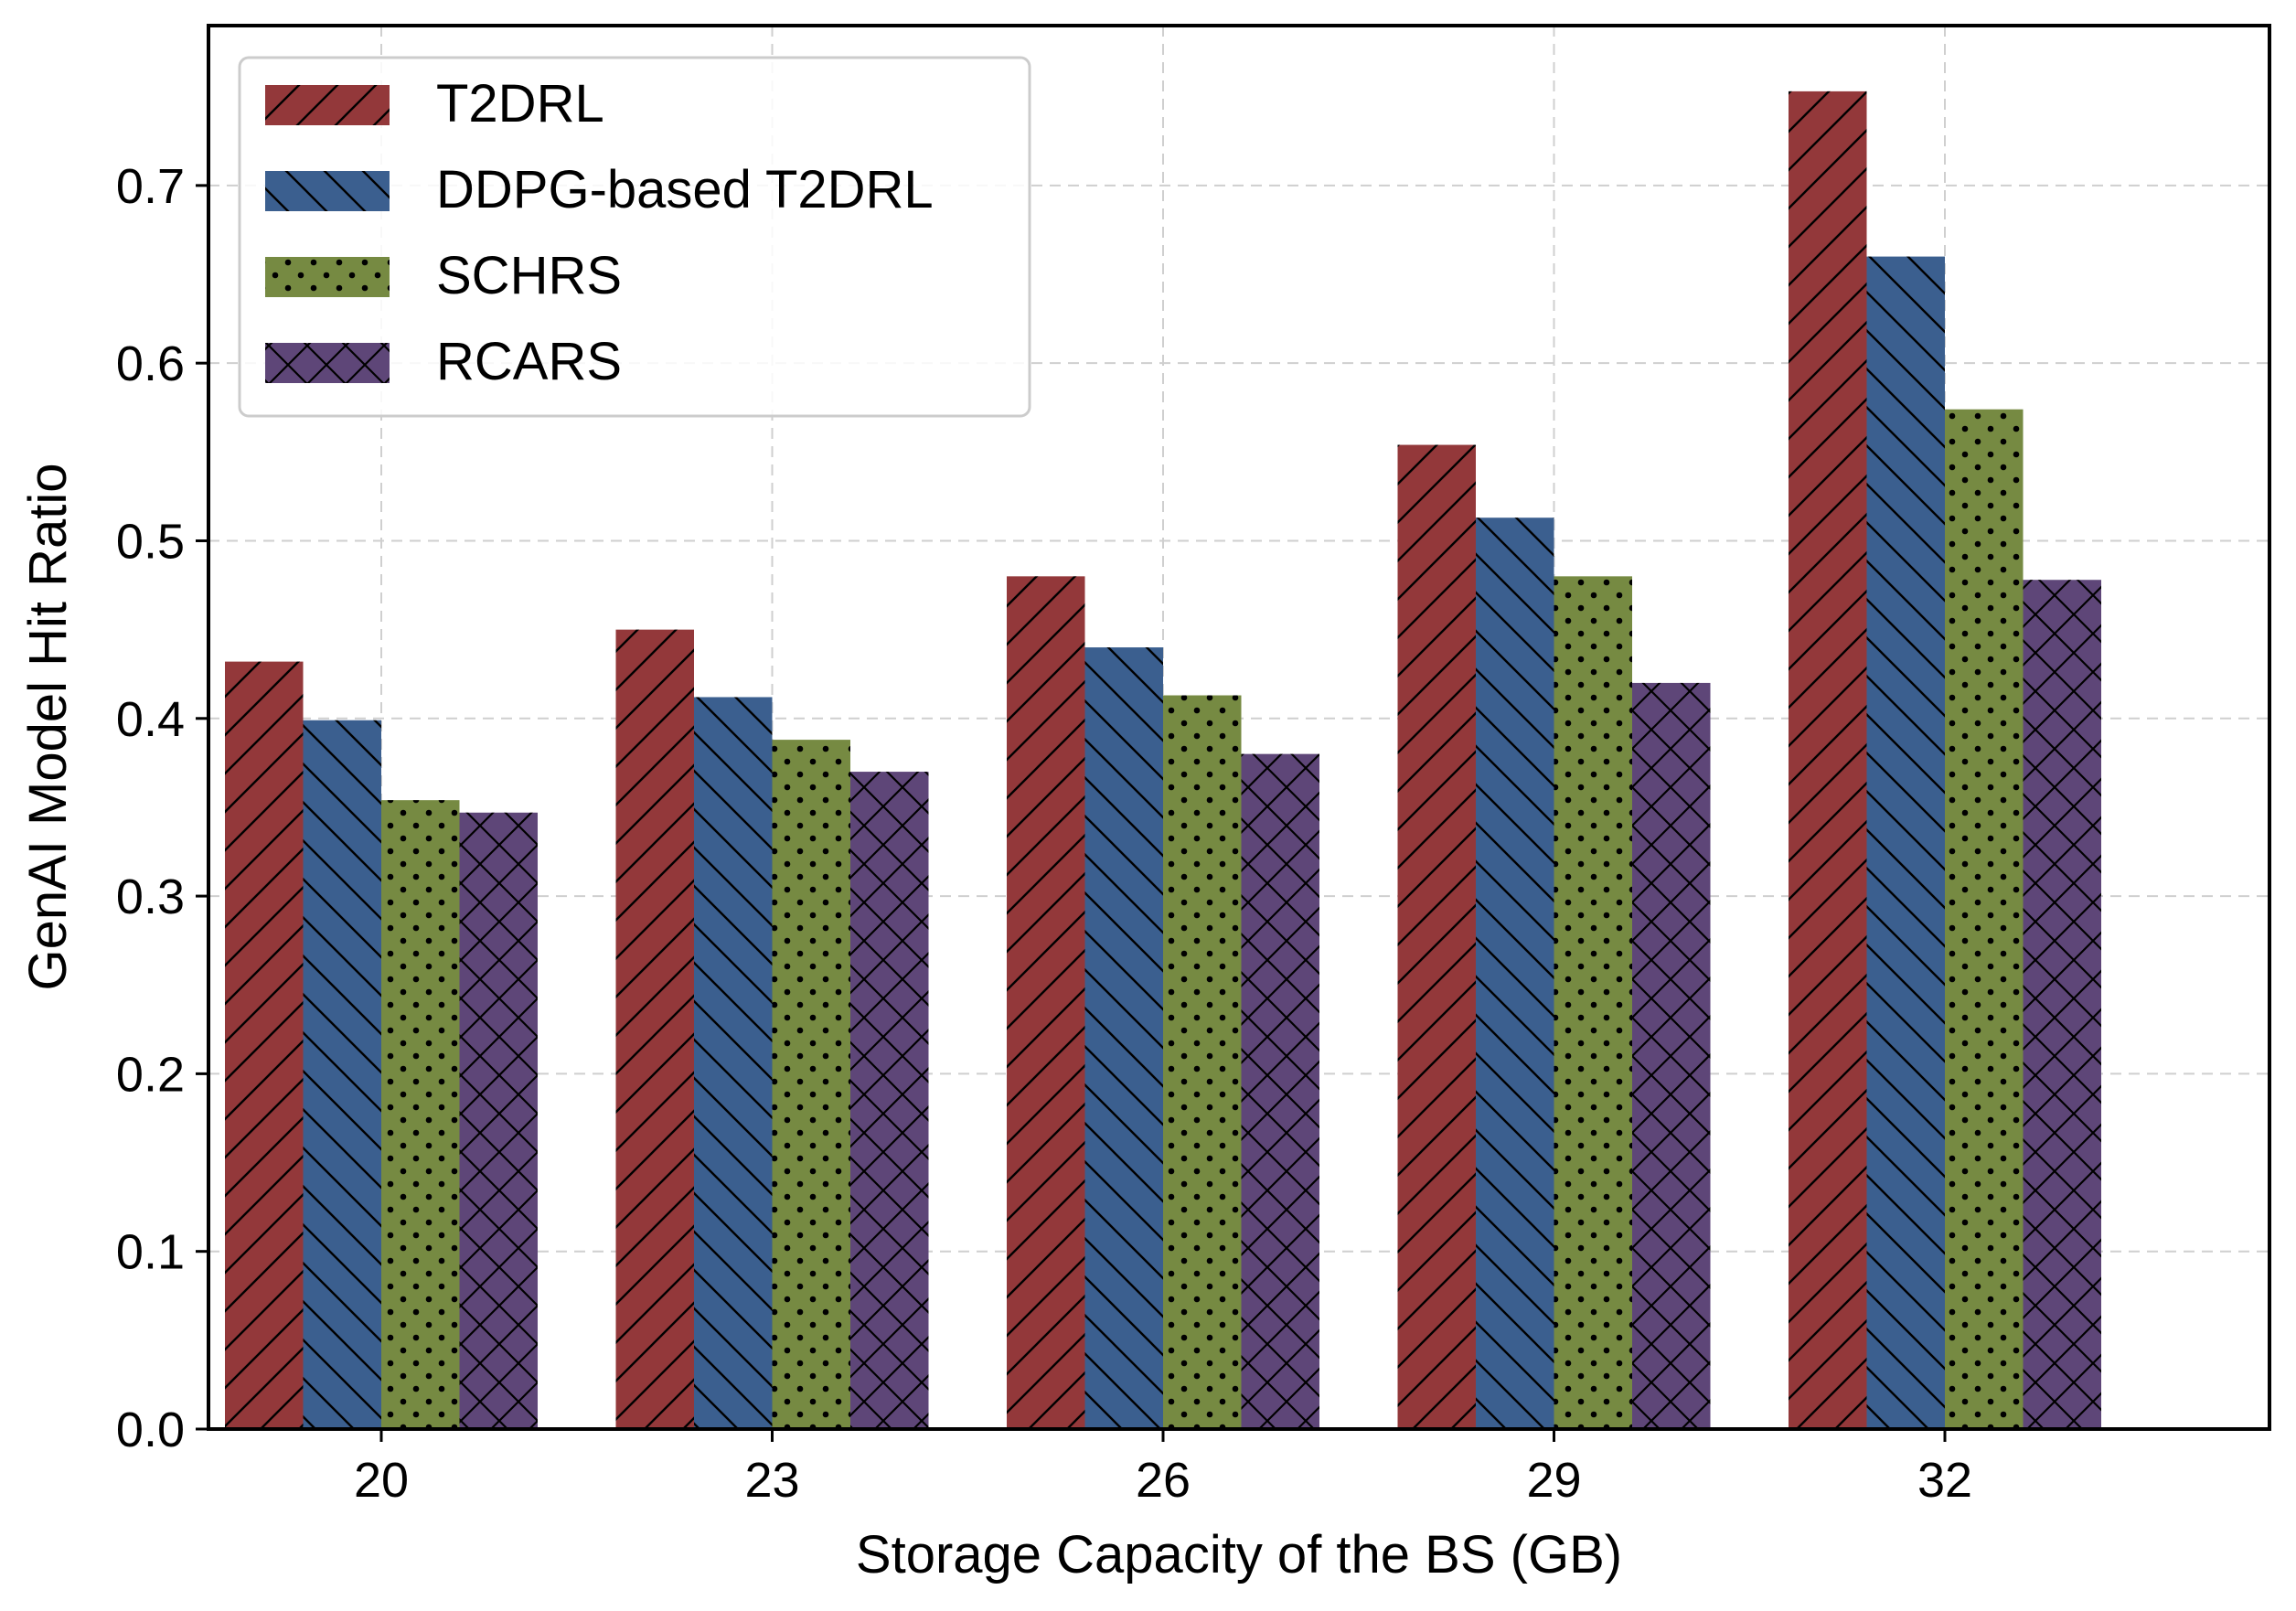 The width and height of the screenshot is (2296, 1611). What do you see at coordinates (150, 897) in the screenshot?
I see `y-tick-label: 0.3` at bounding box center [150, 897].